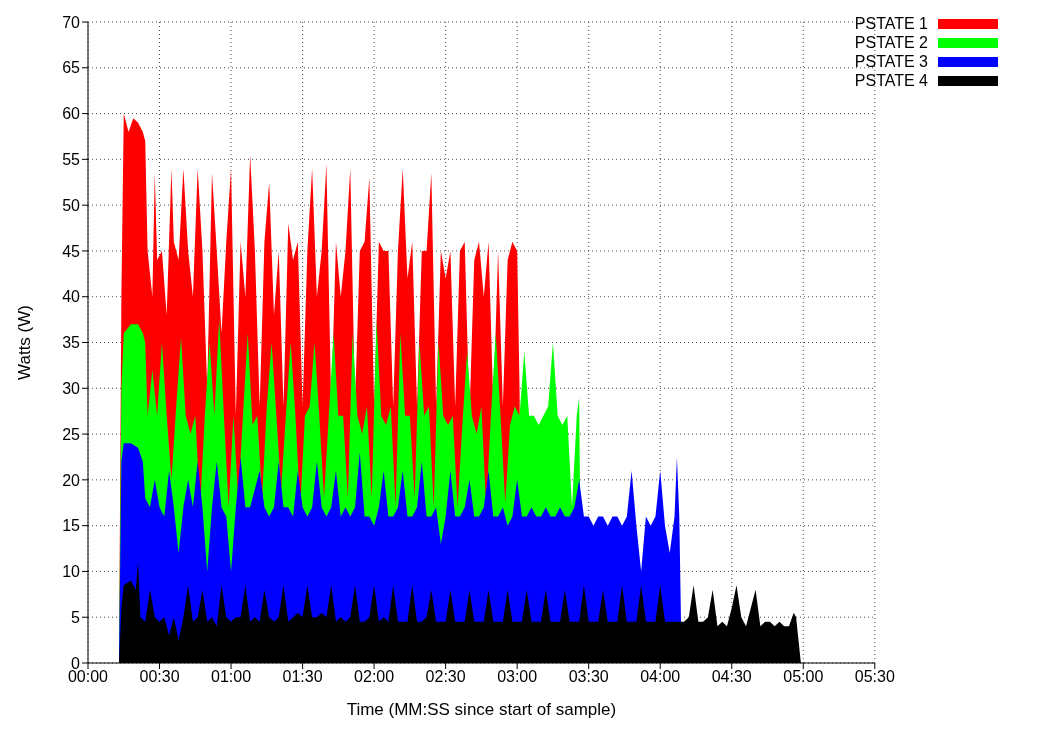  What do you see at coordinates (481, 709) in the screenshot?
I see `x-axis-title: Time (MM:SS since start of sample)` at bounding box center [481, 709].